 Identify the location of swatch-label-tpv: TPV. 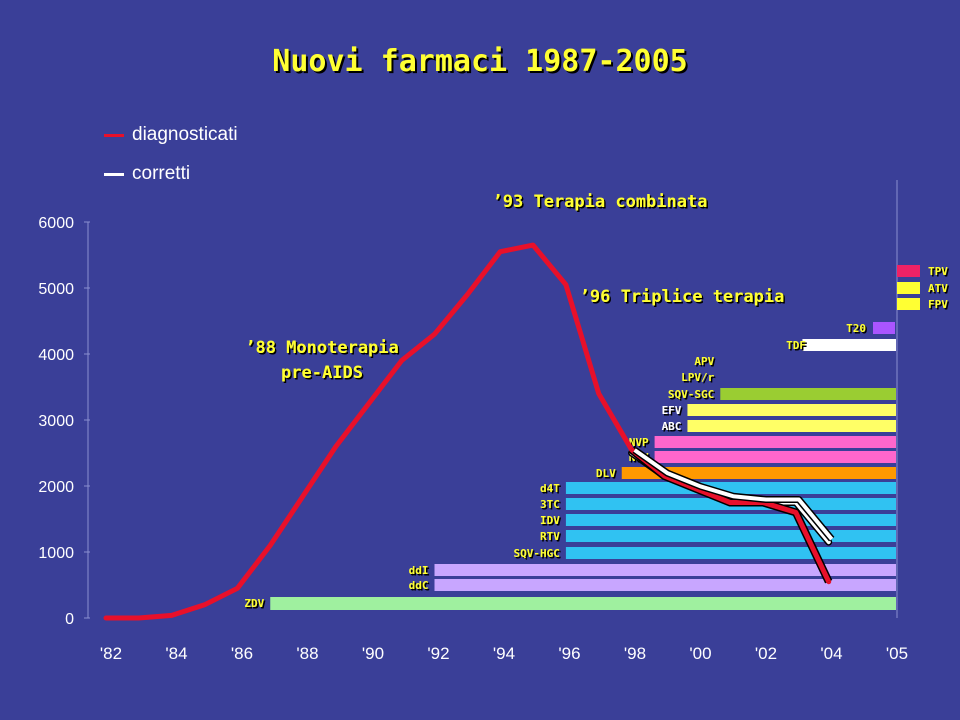
(938, 271).